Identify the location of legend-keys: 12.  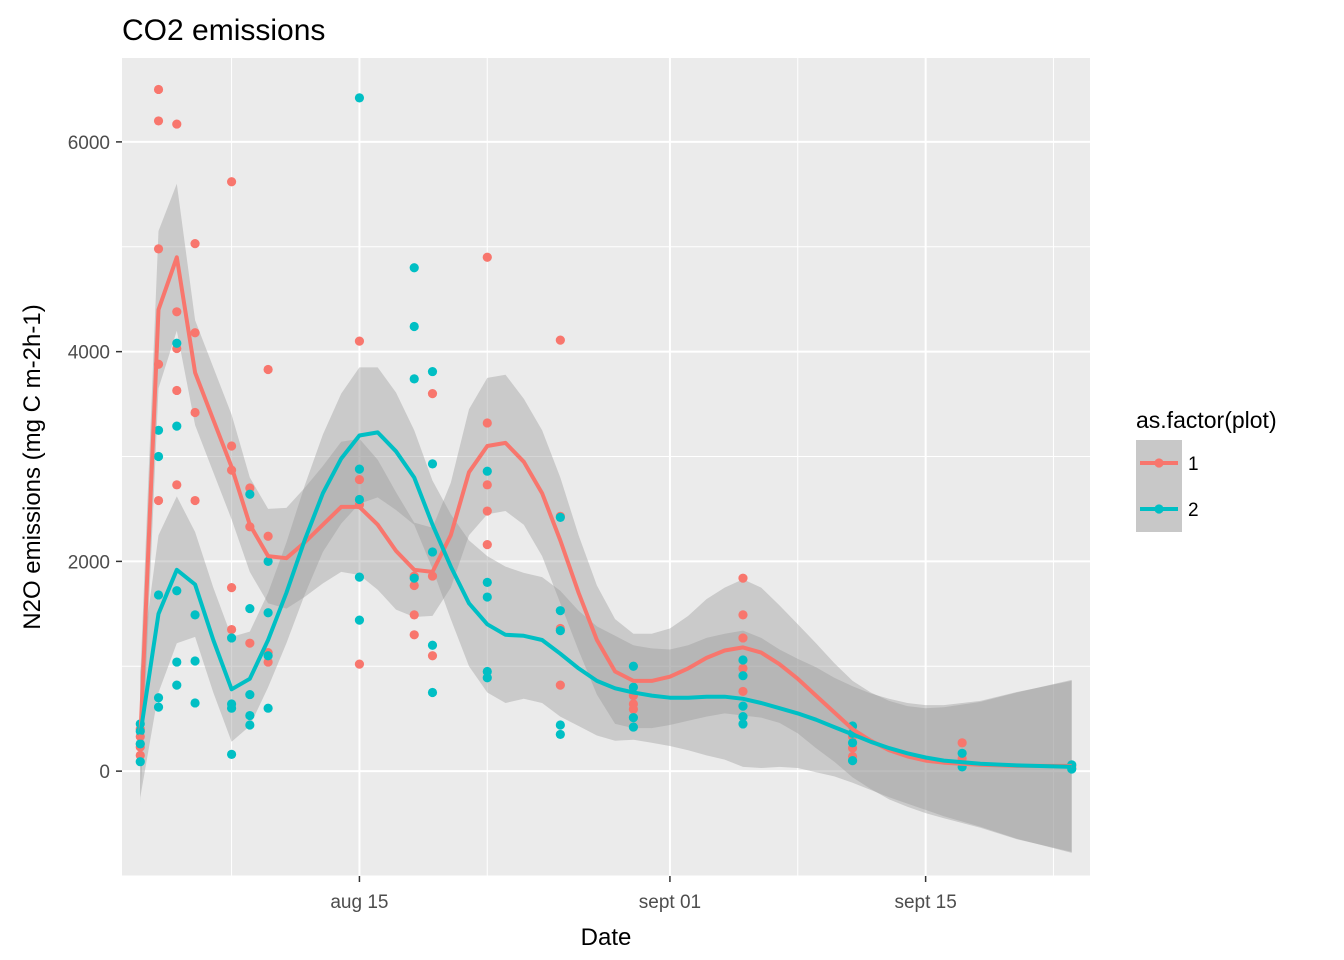
(1167, 486).